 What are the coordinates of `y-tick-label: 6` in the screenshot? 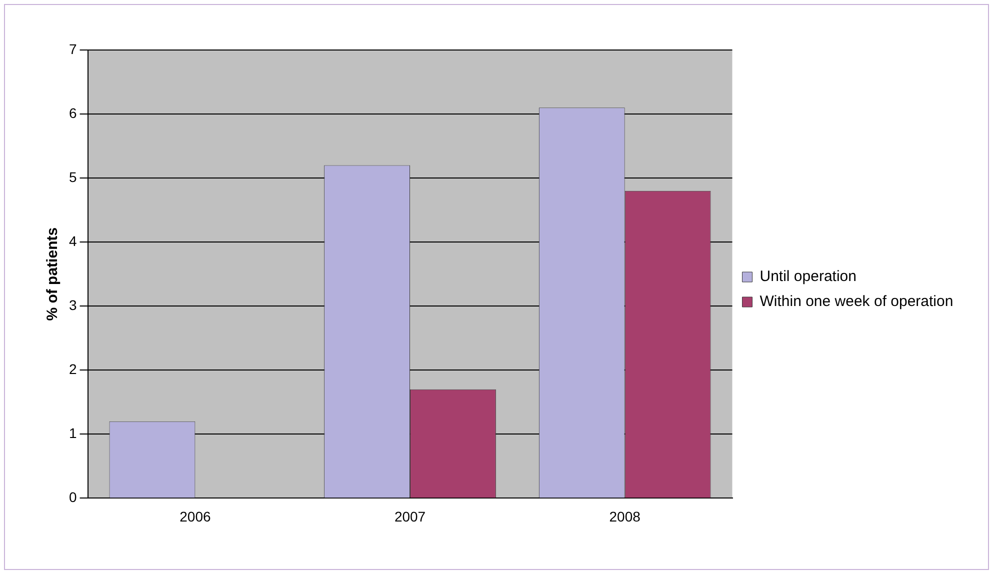 It's located at (72, 112).